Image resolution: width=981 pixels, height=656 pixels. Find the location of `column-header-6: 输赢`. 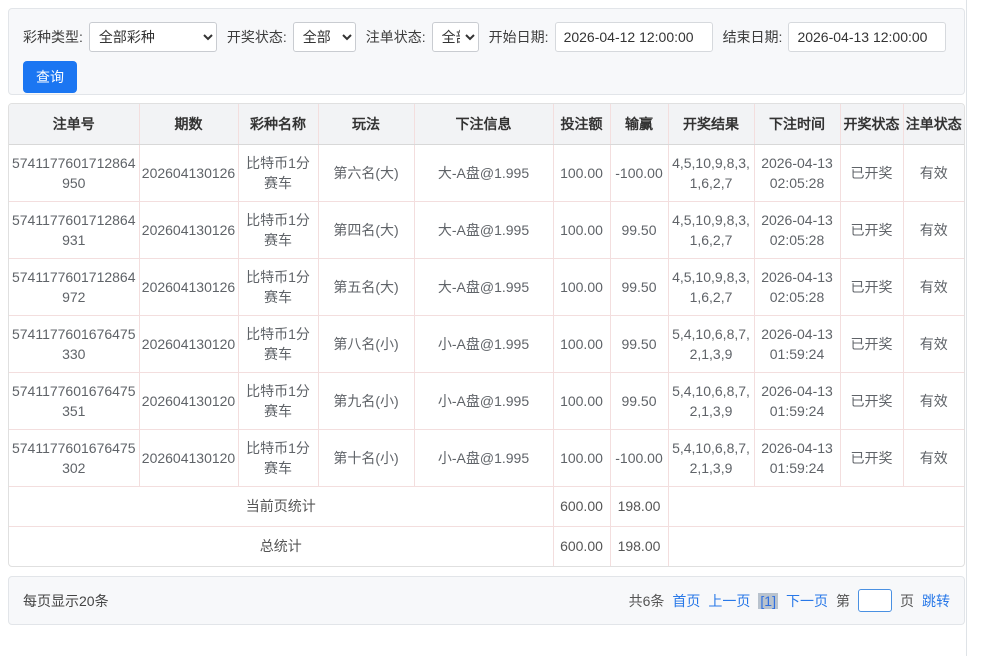

column-header-6: 输赢 is located at coordinates (639, 124).